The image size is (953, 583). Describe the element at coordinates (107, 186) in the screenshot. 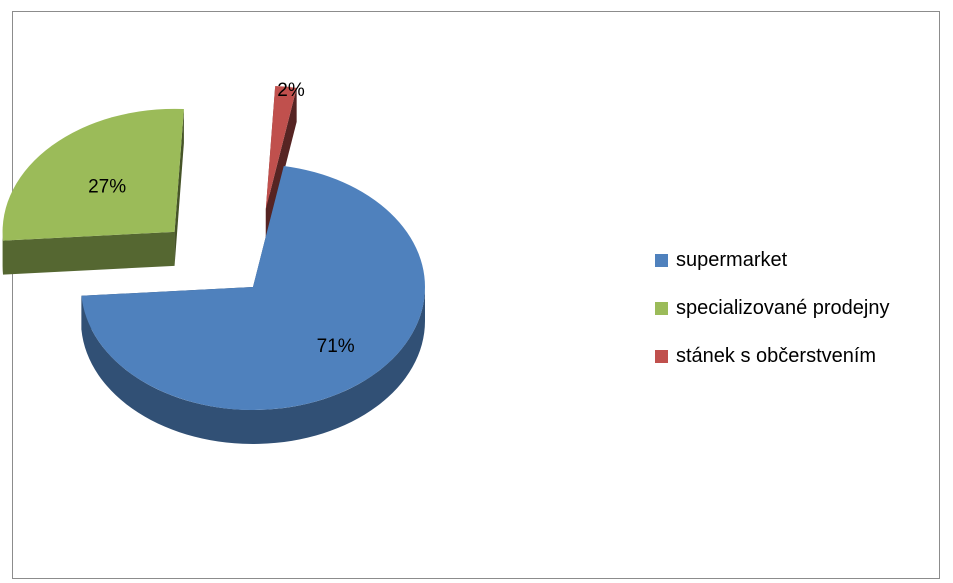

I see `data-label-specializovane-prodejny: 27%` at that location.